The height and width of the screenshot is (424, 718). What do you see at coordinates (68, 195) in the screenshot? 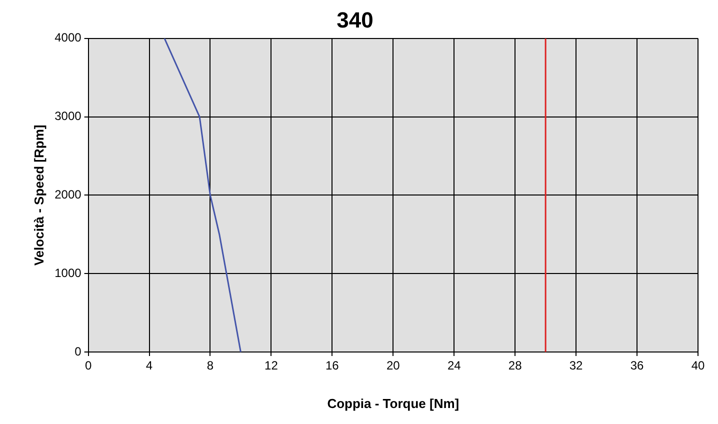
I see `y-tick-label: 2000` at bounding box center [68, 195].